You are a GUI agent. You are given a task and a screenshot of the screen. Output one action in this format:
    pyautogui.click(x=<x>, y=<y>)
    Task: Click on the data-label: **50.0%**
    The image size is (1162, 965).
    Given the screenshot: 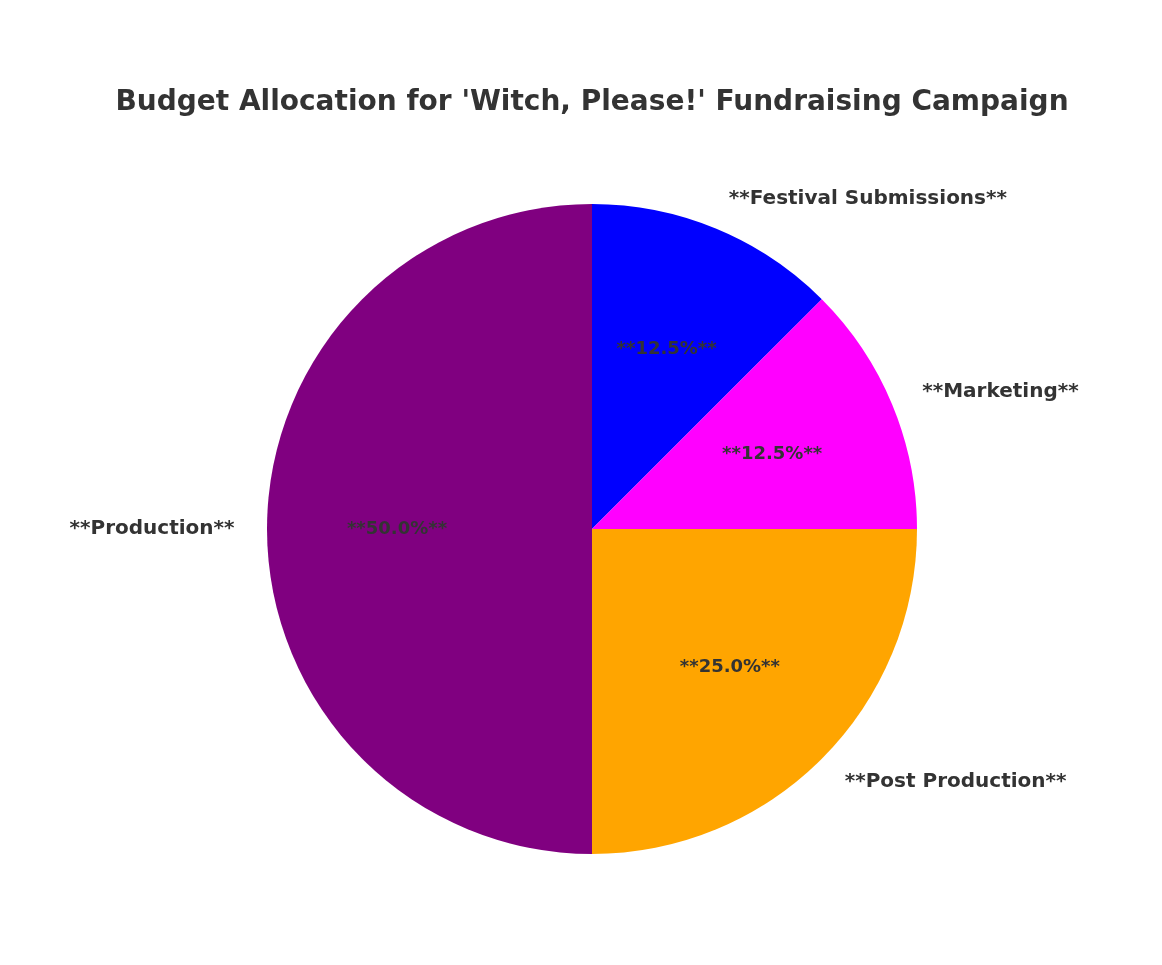 What is the action you would take?
    pyautogui.click(x=397, y=527)
    